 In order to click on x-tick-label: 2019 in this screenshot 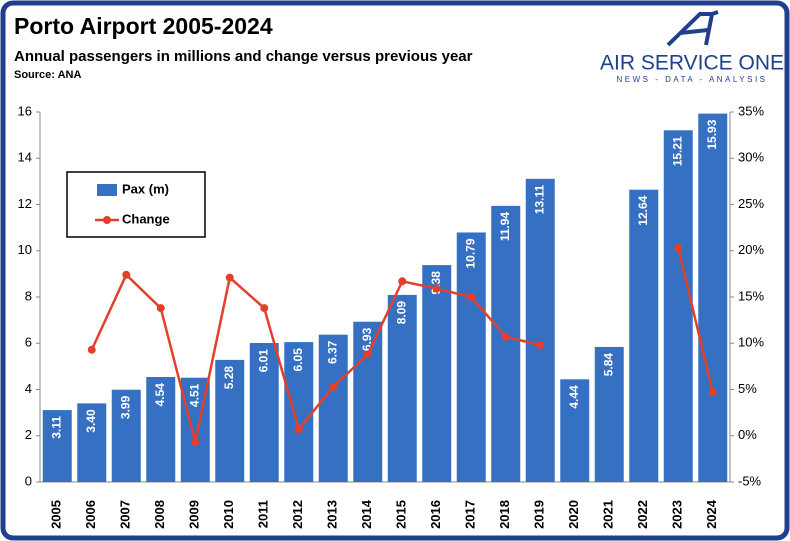, I will do `click(539, 514)`.